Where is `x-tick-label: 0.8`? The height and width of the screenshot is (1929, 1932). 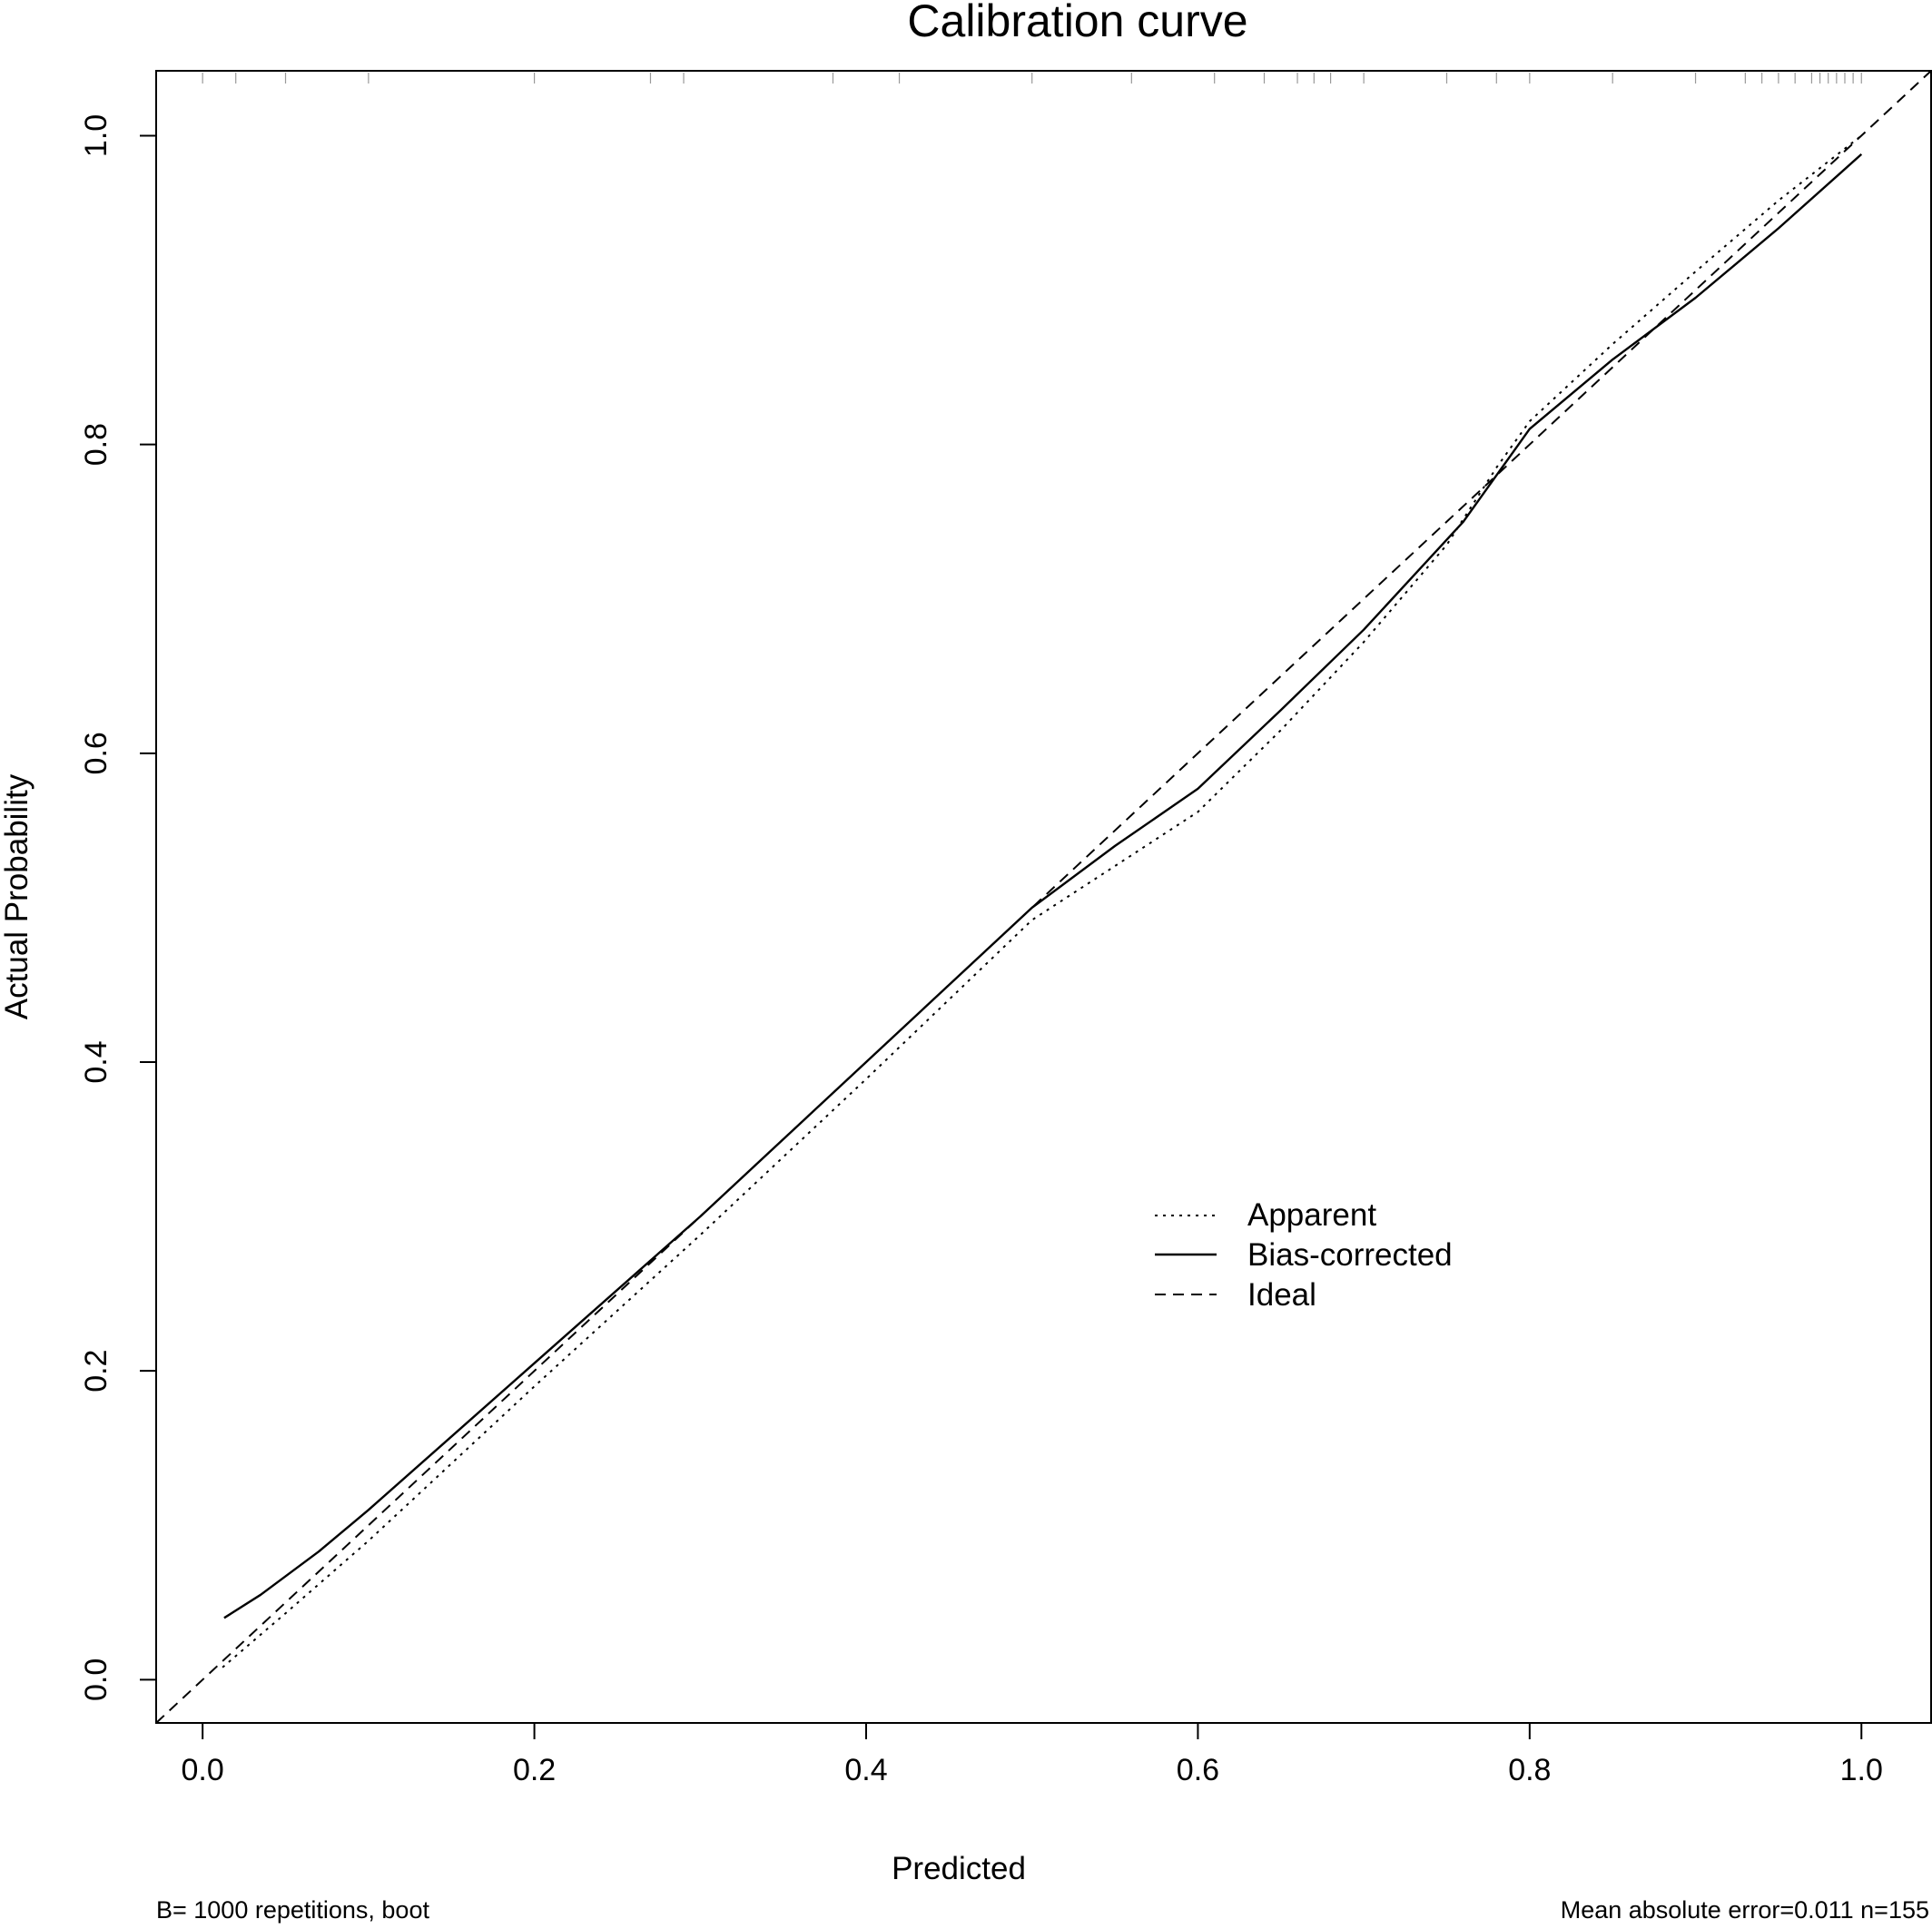
x-tick-label: 0.8 is located at coordinates (1530, 1770).